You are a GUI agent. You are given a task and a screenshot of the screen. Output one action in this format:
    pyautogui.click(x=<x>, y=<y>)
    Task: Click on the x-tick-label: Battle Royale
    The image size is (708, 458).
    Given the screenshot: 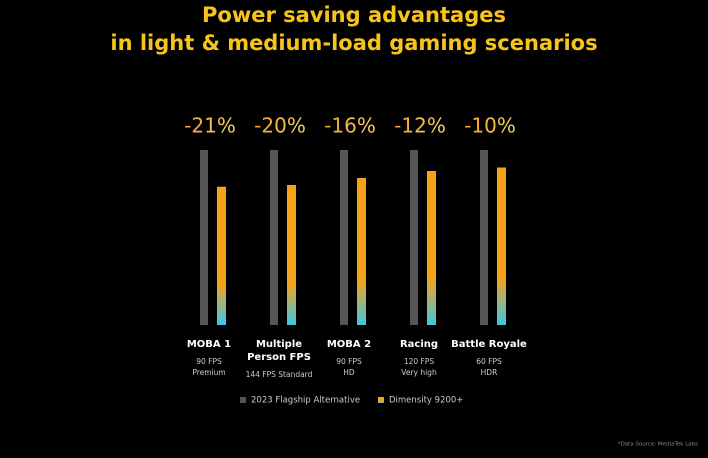 What is the action you would take?
    pyautogui.click(x=489, y=344)
    